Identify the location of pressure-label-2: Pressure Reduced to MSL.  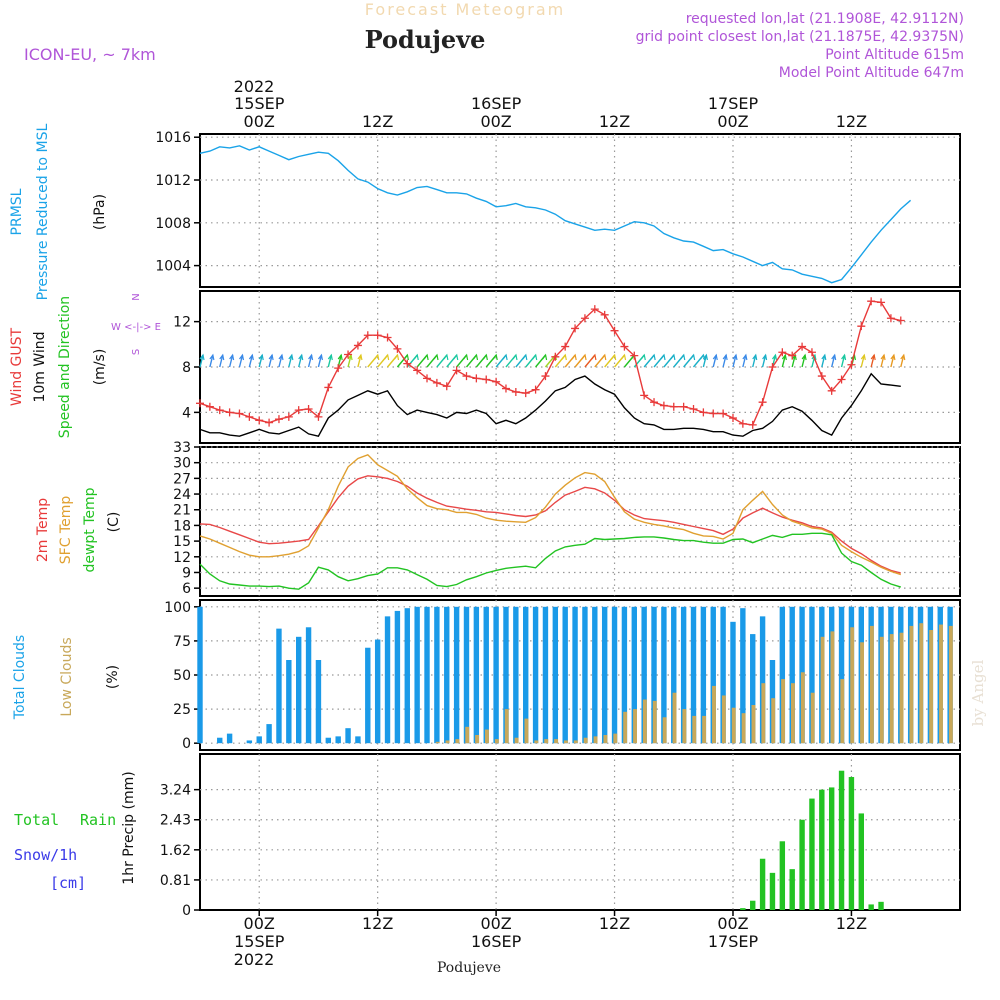
(43, 211).